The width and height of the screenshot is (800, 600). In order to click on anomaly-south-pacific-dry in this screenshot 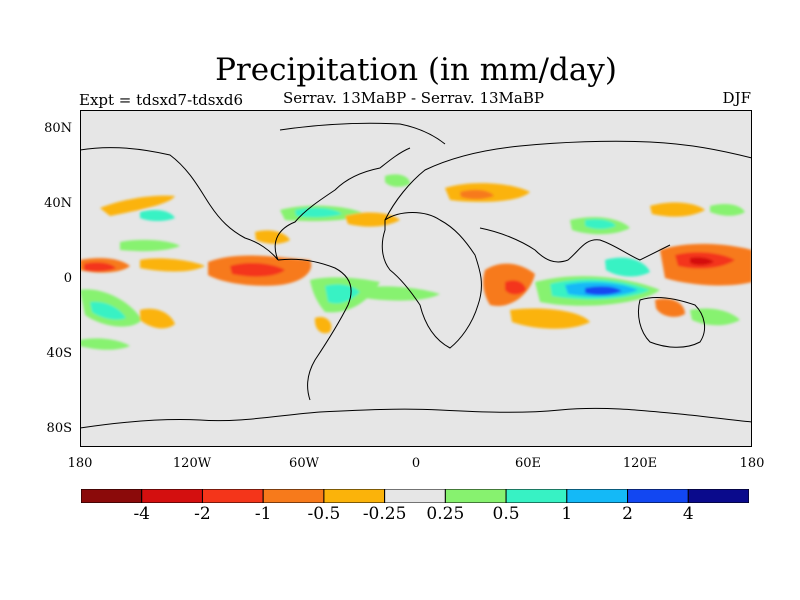, I will do `click(157, 318)`.